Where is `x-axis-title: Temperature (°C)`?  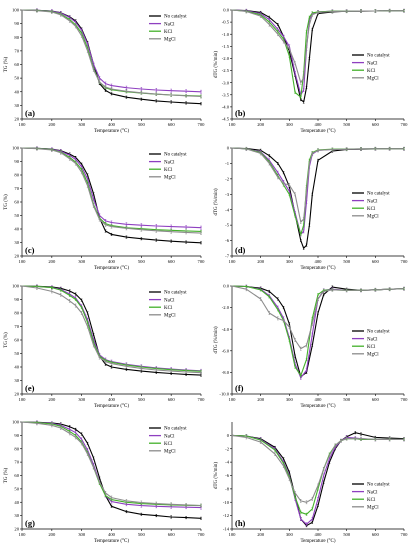
x-axis-title: Temperature (°C) is located at coordinates (317, 406).